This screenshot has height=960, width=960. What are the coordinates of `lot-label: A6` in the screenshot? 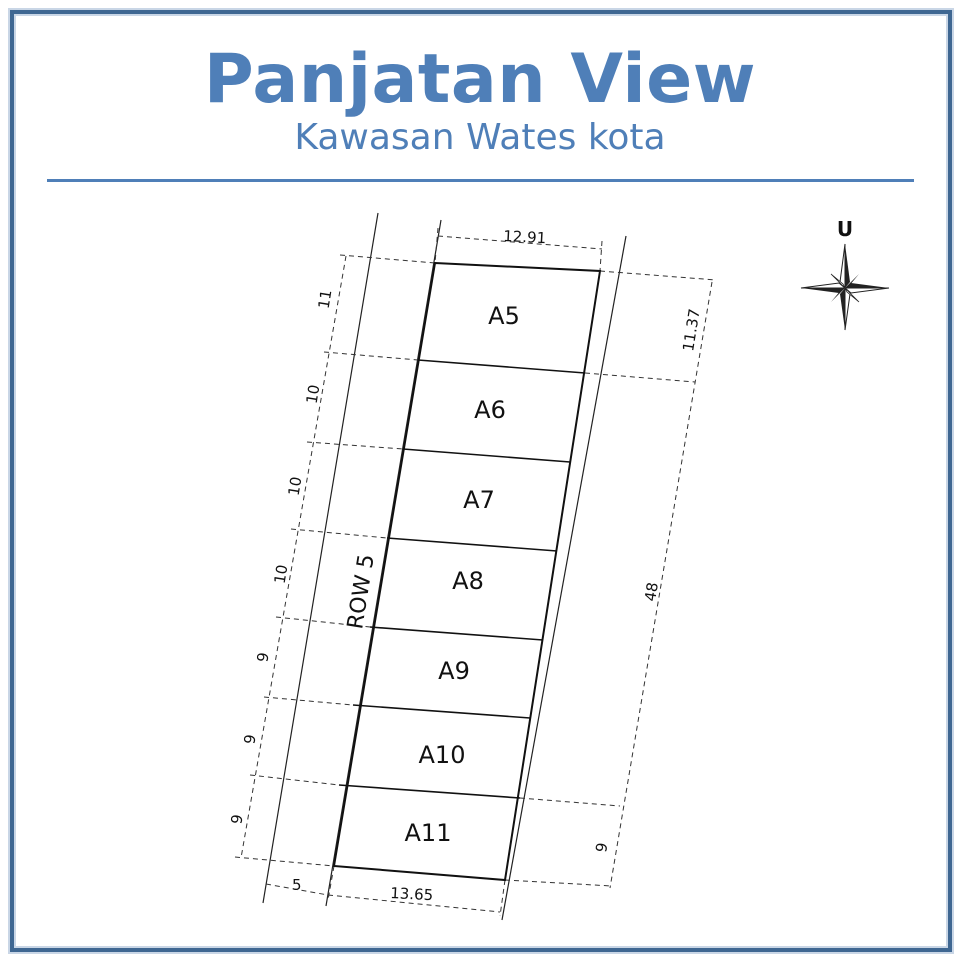 It's located at (490, 410).